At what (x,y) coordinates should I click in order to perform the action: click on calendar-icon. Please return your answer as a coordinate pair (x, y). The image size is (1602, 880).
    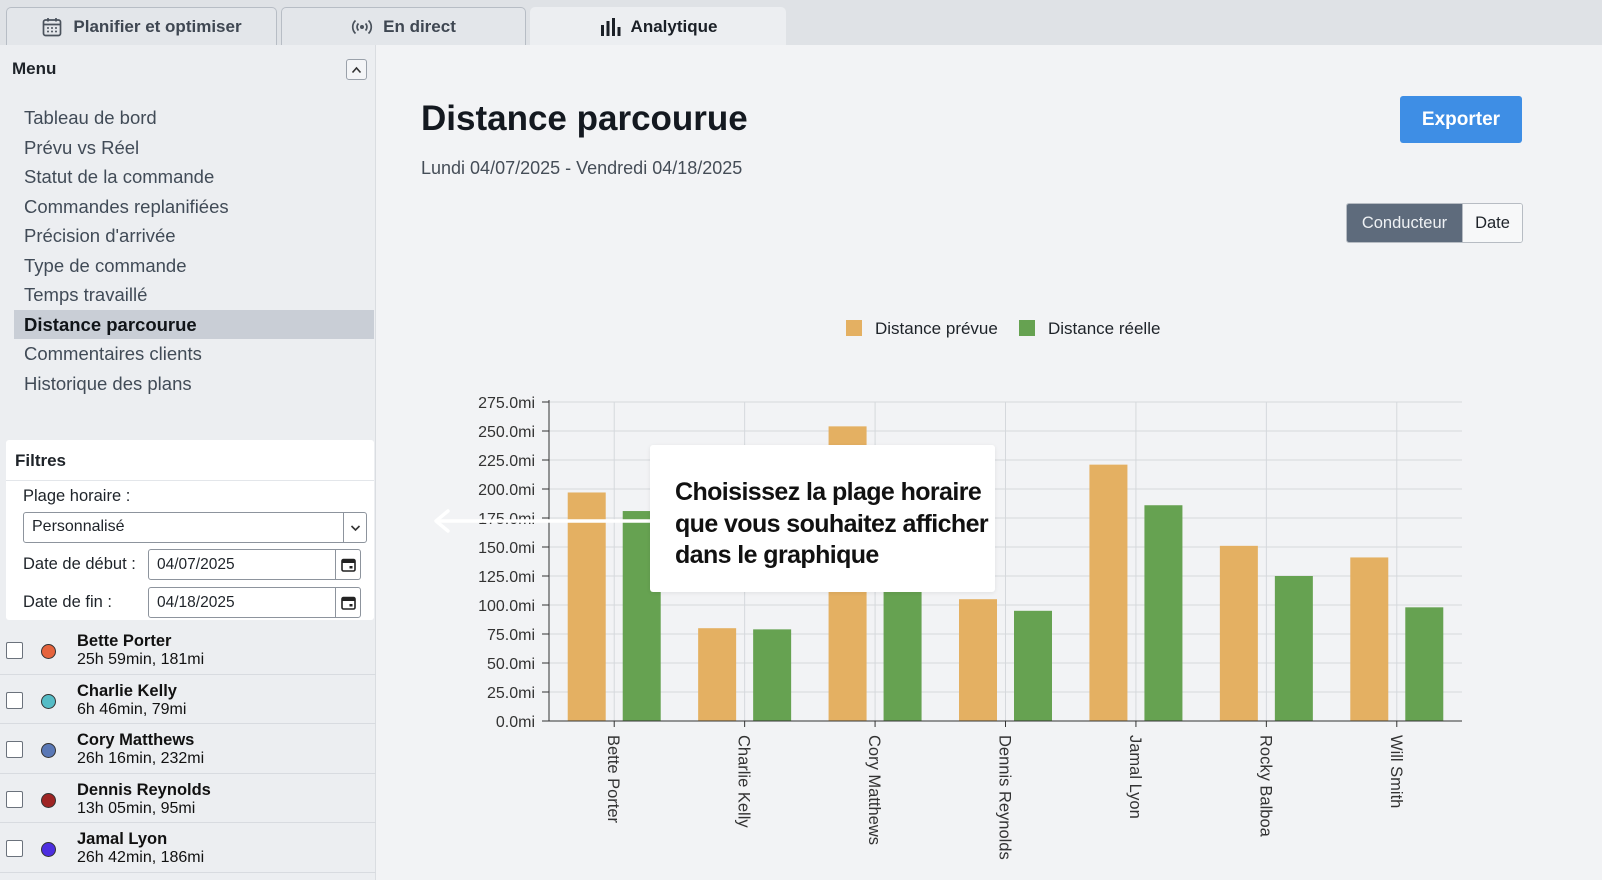
    Looking at the image, I should click on (52, 26).